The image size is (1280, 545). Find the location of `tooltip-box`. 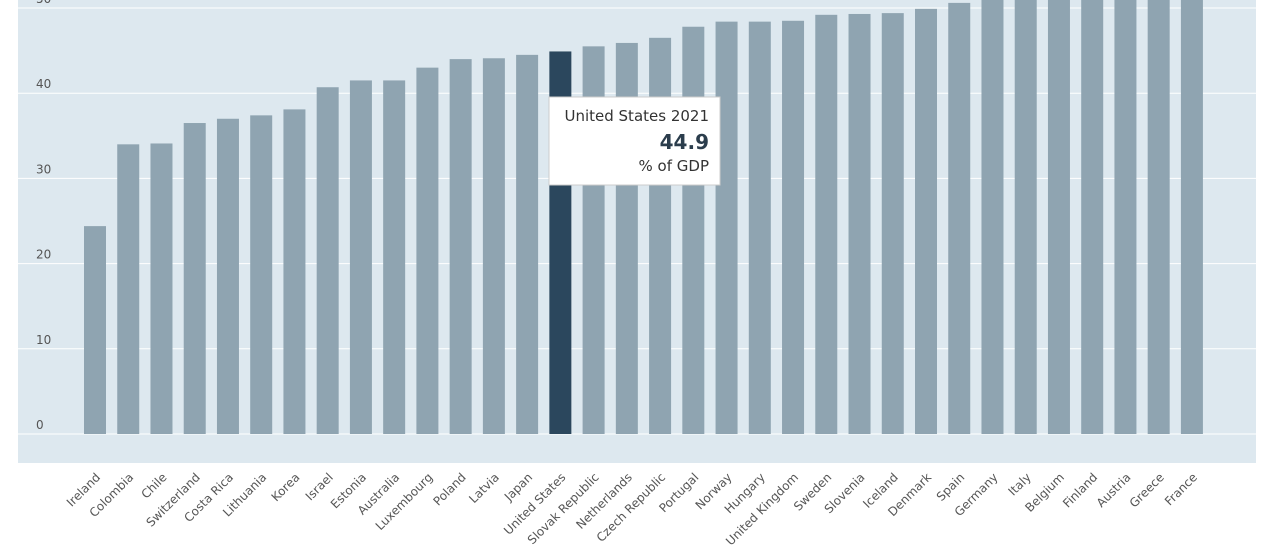

tooltip-box is located at coordinates (634, 141).